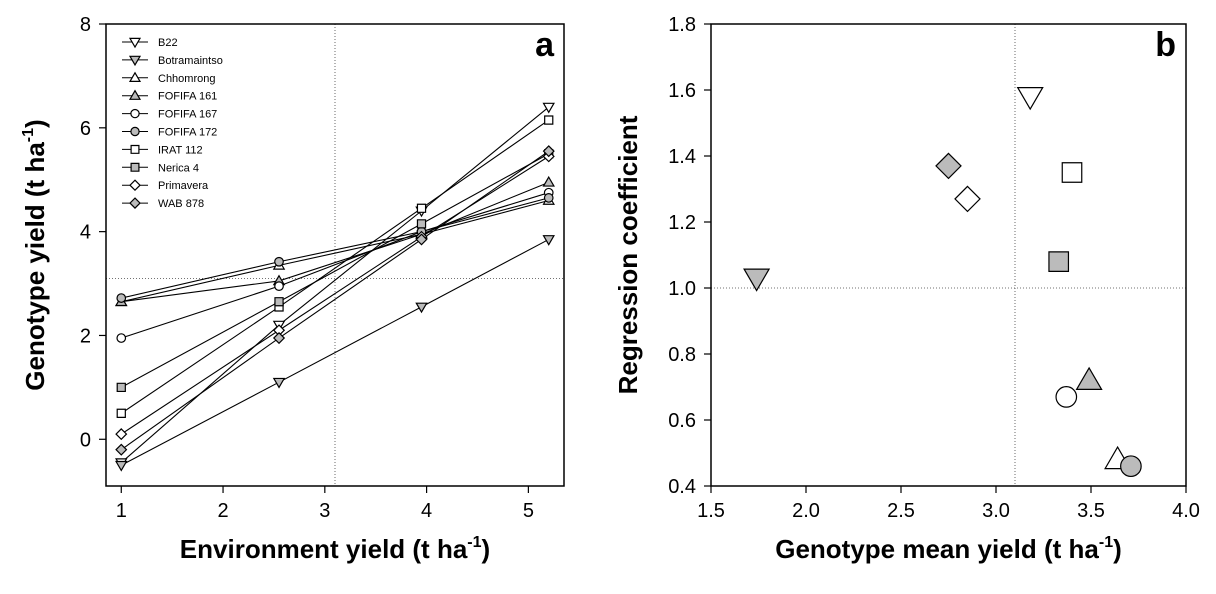 The height and width of the screenshot is (594, 1216). Describe the element at coordinates (35, 123) in the screenshot. I see `y-axis-title-end: )` at that location.